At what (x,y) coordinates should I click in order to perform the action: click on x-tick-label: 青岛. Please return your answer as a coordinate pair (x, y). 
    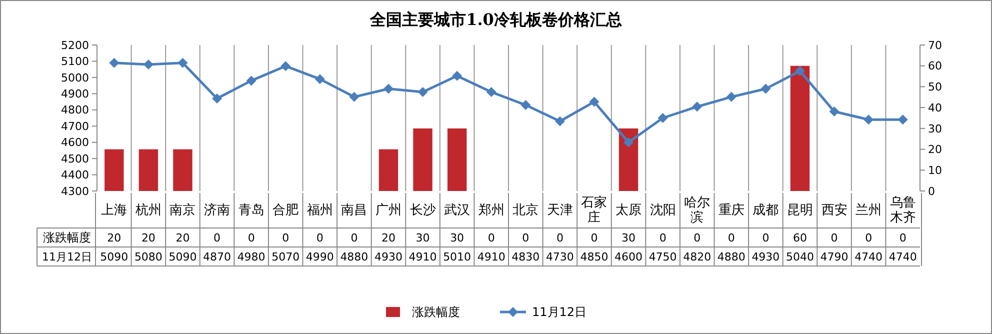
    Looking at the image, I should click on (251, 210).